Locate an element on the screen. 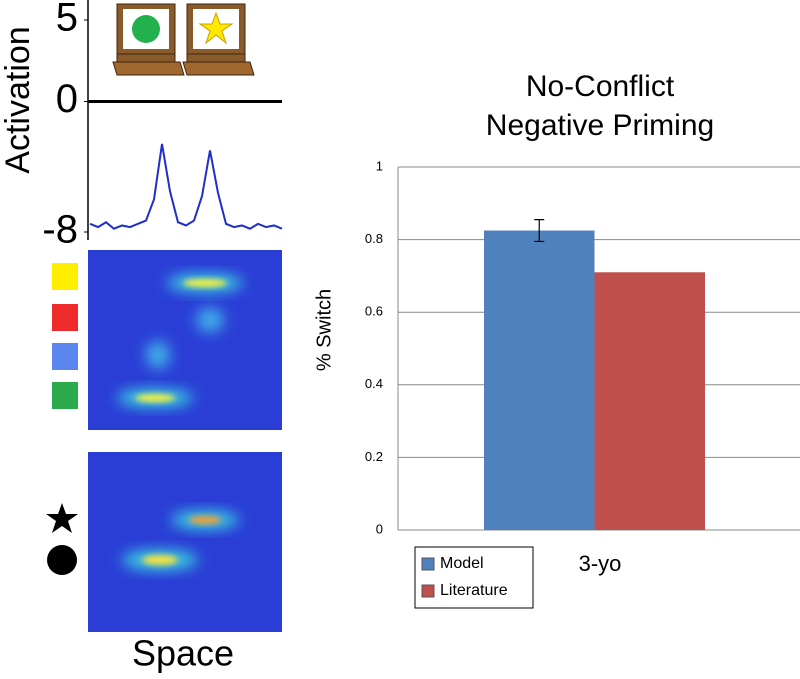 The image size is (800, 679). x-axis-label: Space is located at coordinates (183, 653).